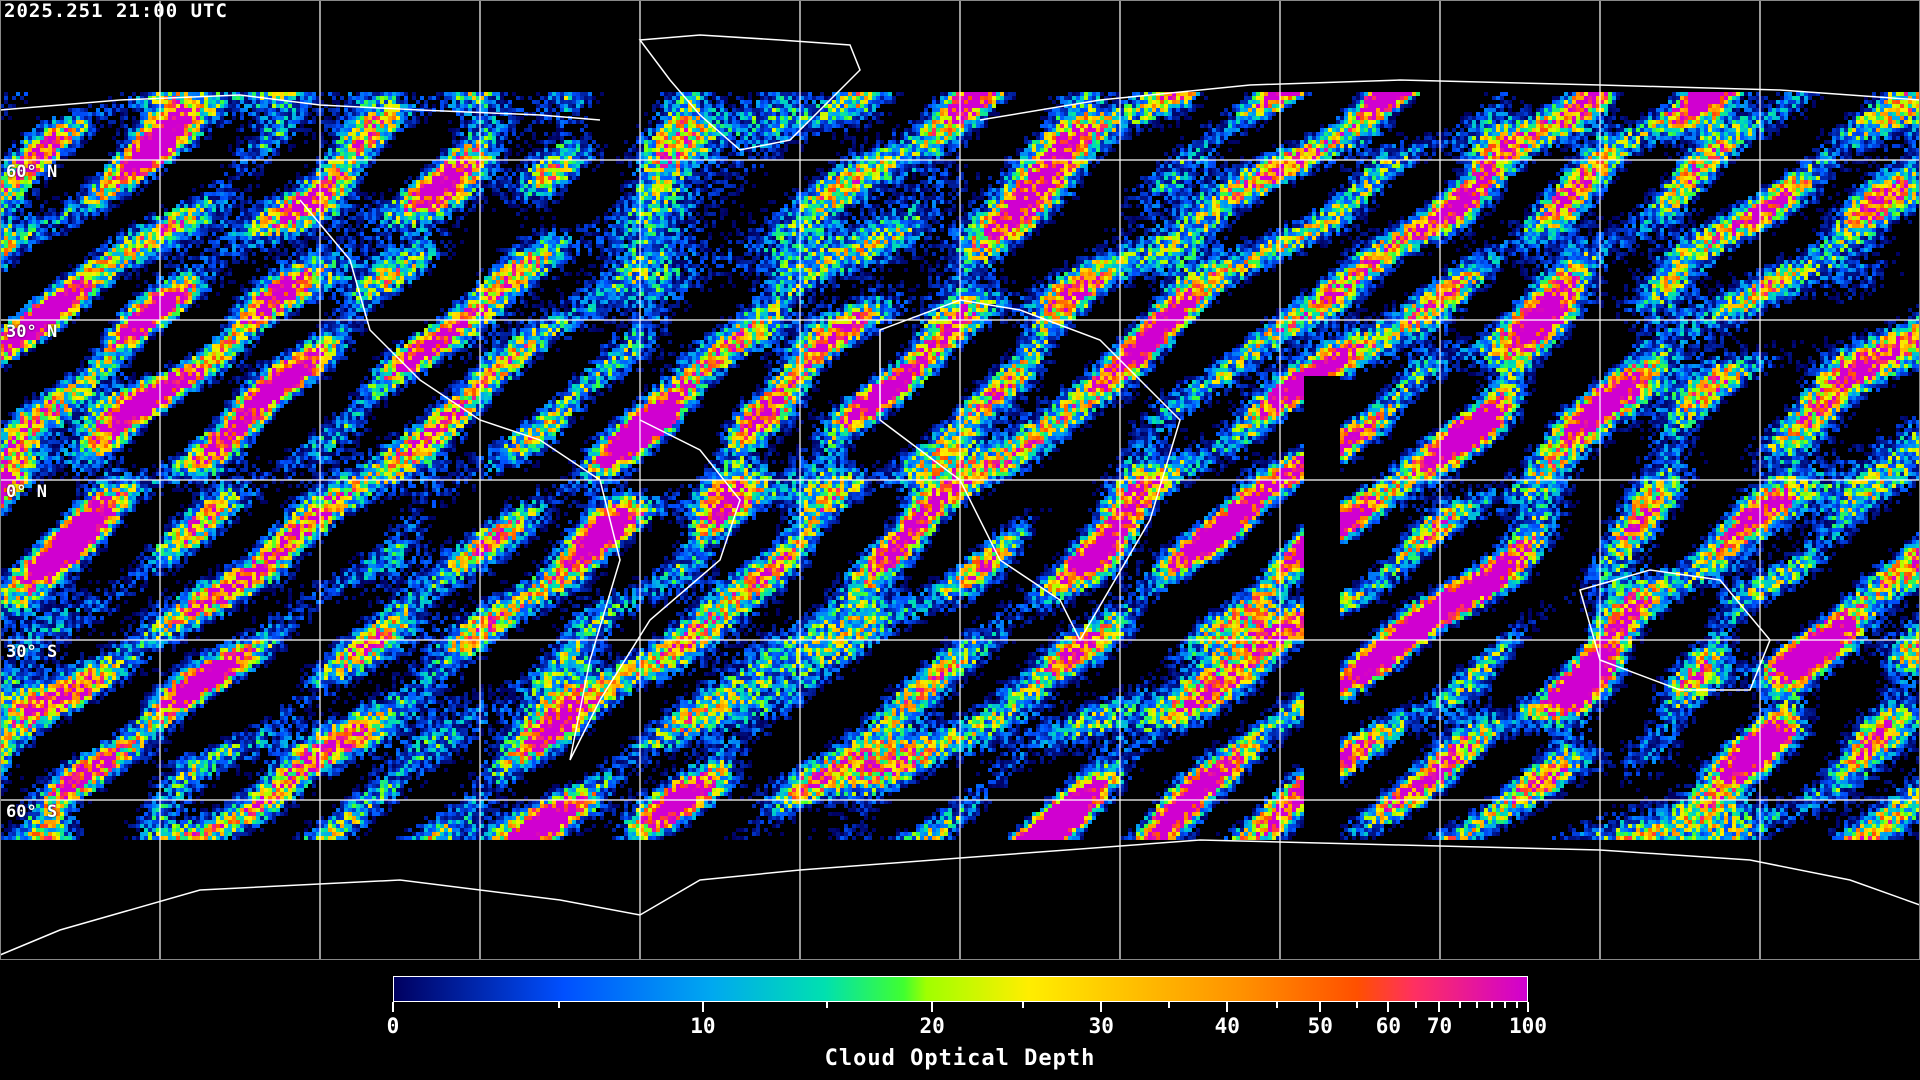  I want to click on colorbar-ticks: 0 10 20 30 40 50 60 70 100, so click(967, 1022).